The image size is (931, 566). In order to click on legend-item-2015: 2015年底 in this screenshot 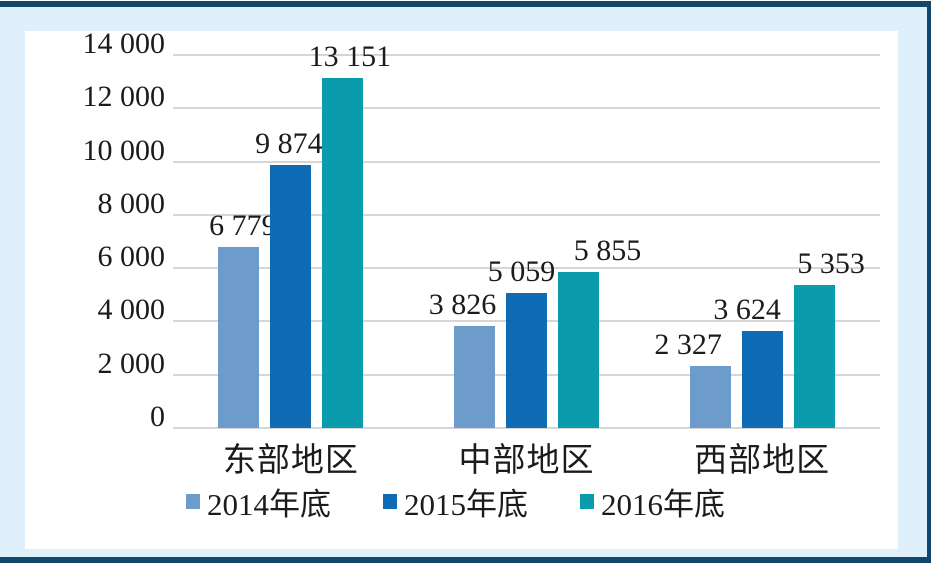, I will do `click(455, 505)`.